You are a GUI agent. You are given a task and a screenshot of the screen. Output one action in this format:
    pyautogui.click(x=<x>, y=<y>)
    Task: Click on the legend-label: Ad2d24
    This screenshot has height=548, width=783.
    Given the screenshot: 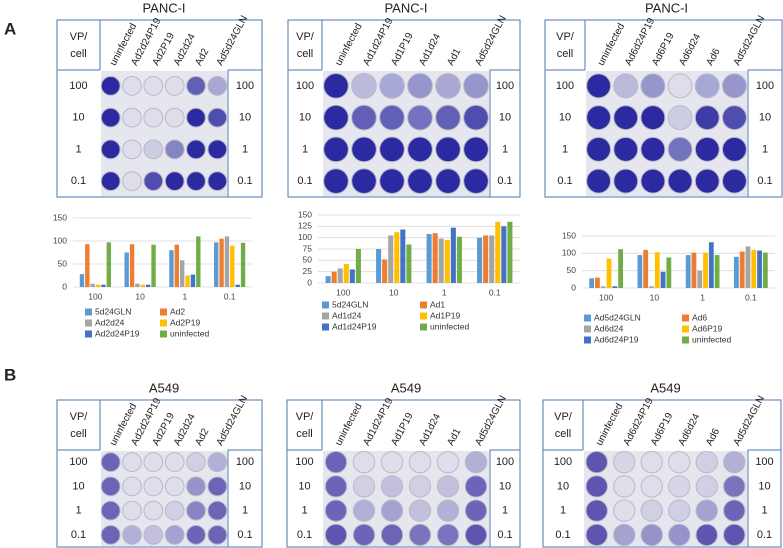 What is the action you would take?
    pyautogui.click(x=110, y=322)
    